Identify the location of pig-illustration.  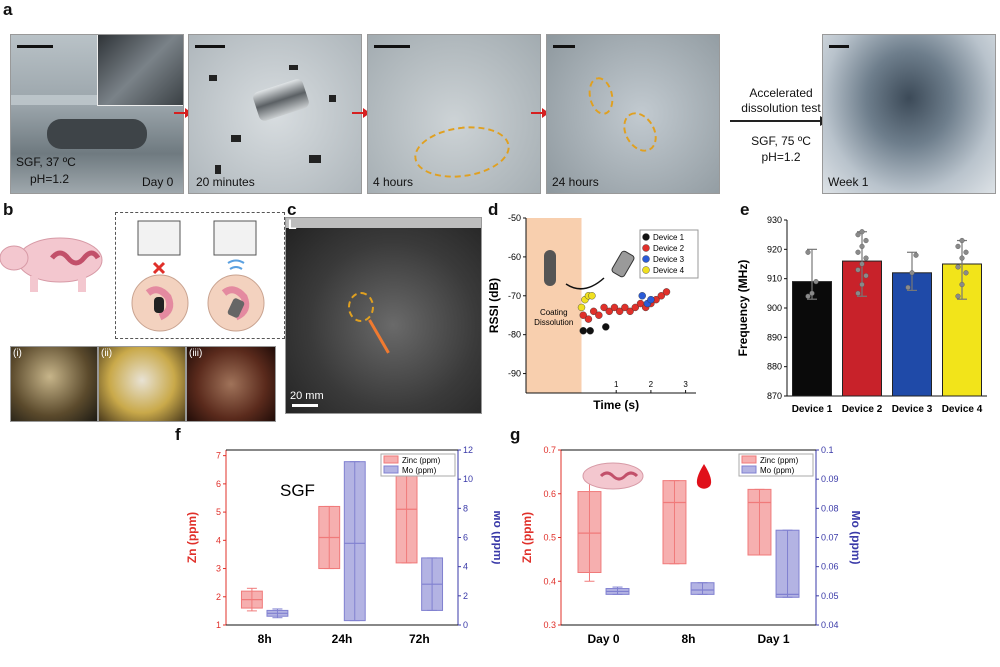
(51, 264).